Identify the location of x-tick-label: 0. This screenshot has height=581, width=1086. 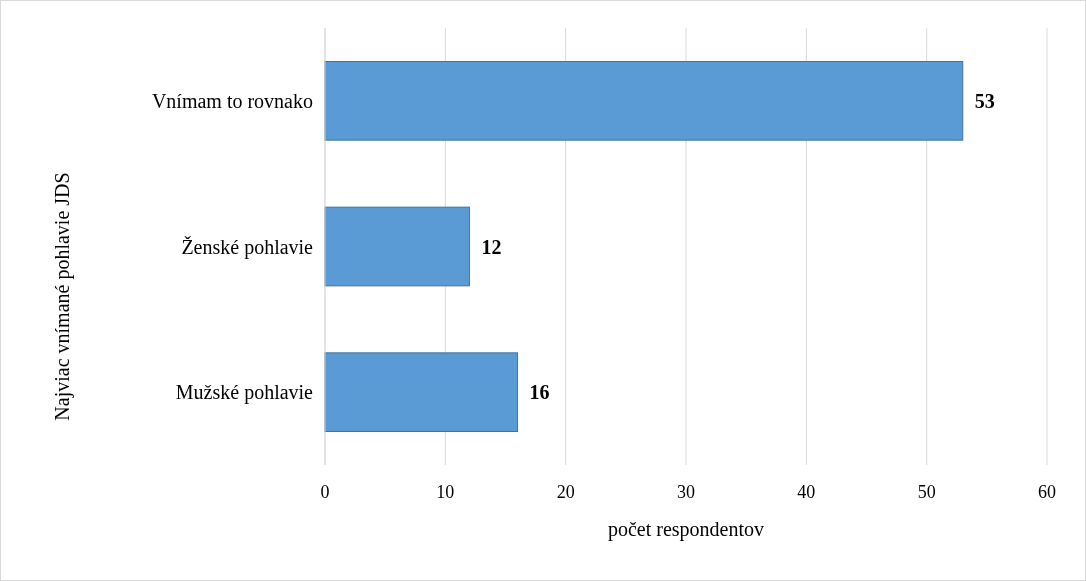
(325, 492).